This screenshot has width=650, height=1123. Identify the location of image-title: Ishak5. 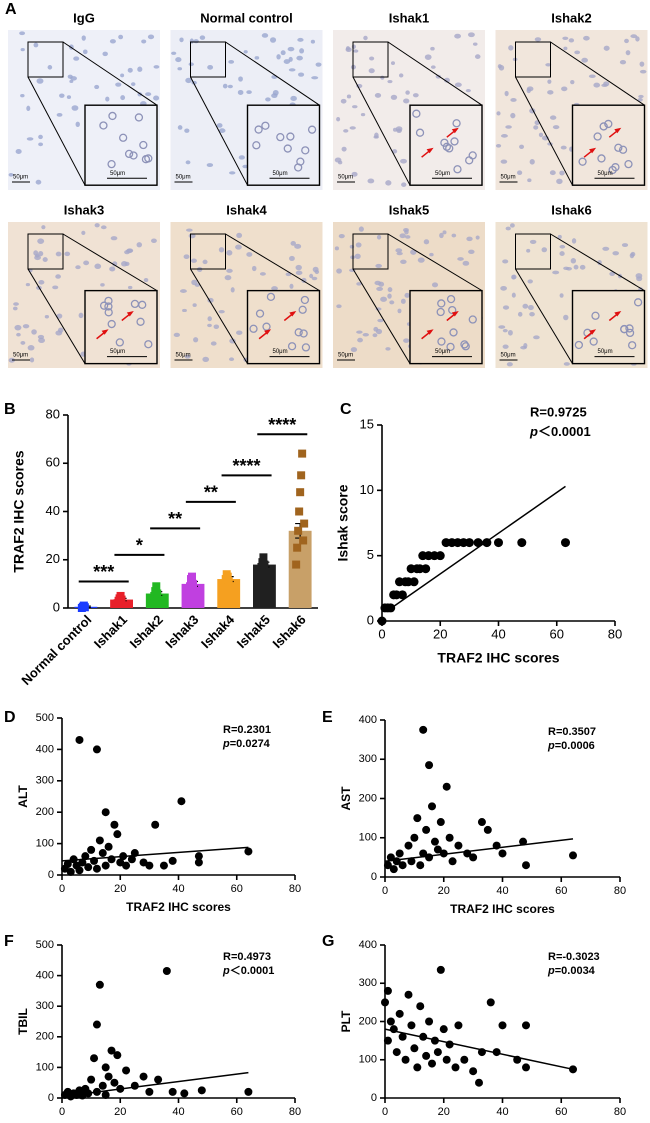
(409, 209).